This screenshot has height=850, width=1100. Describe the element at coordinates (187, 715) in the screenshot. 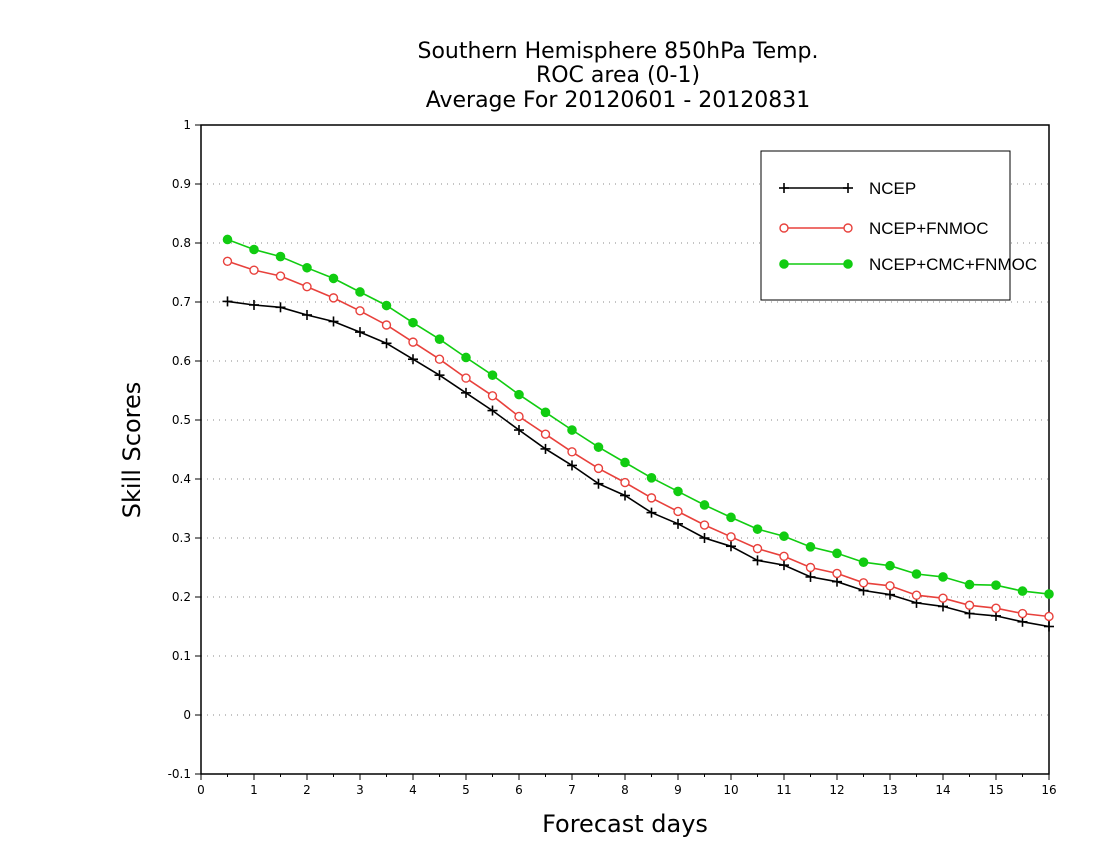

I see `y-tick-label: 0` at that location.